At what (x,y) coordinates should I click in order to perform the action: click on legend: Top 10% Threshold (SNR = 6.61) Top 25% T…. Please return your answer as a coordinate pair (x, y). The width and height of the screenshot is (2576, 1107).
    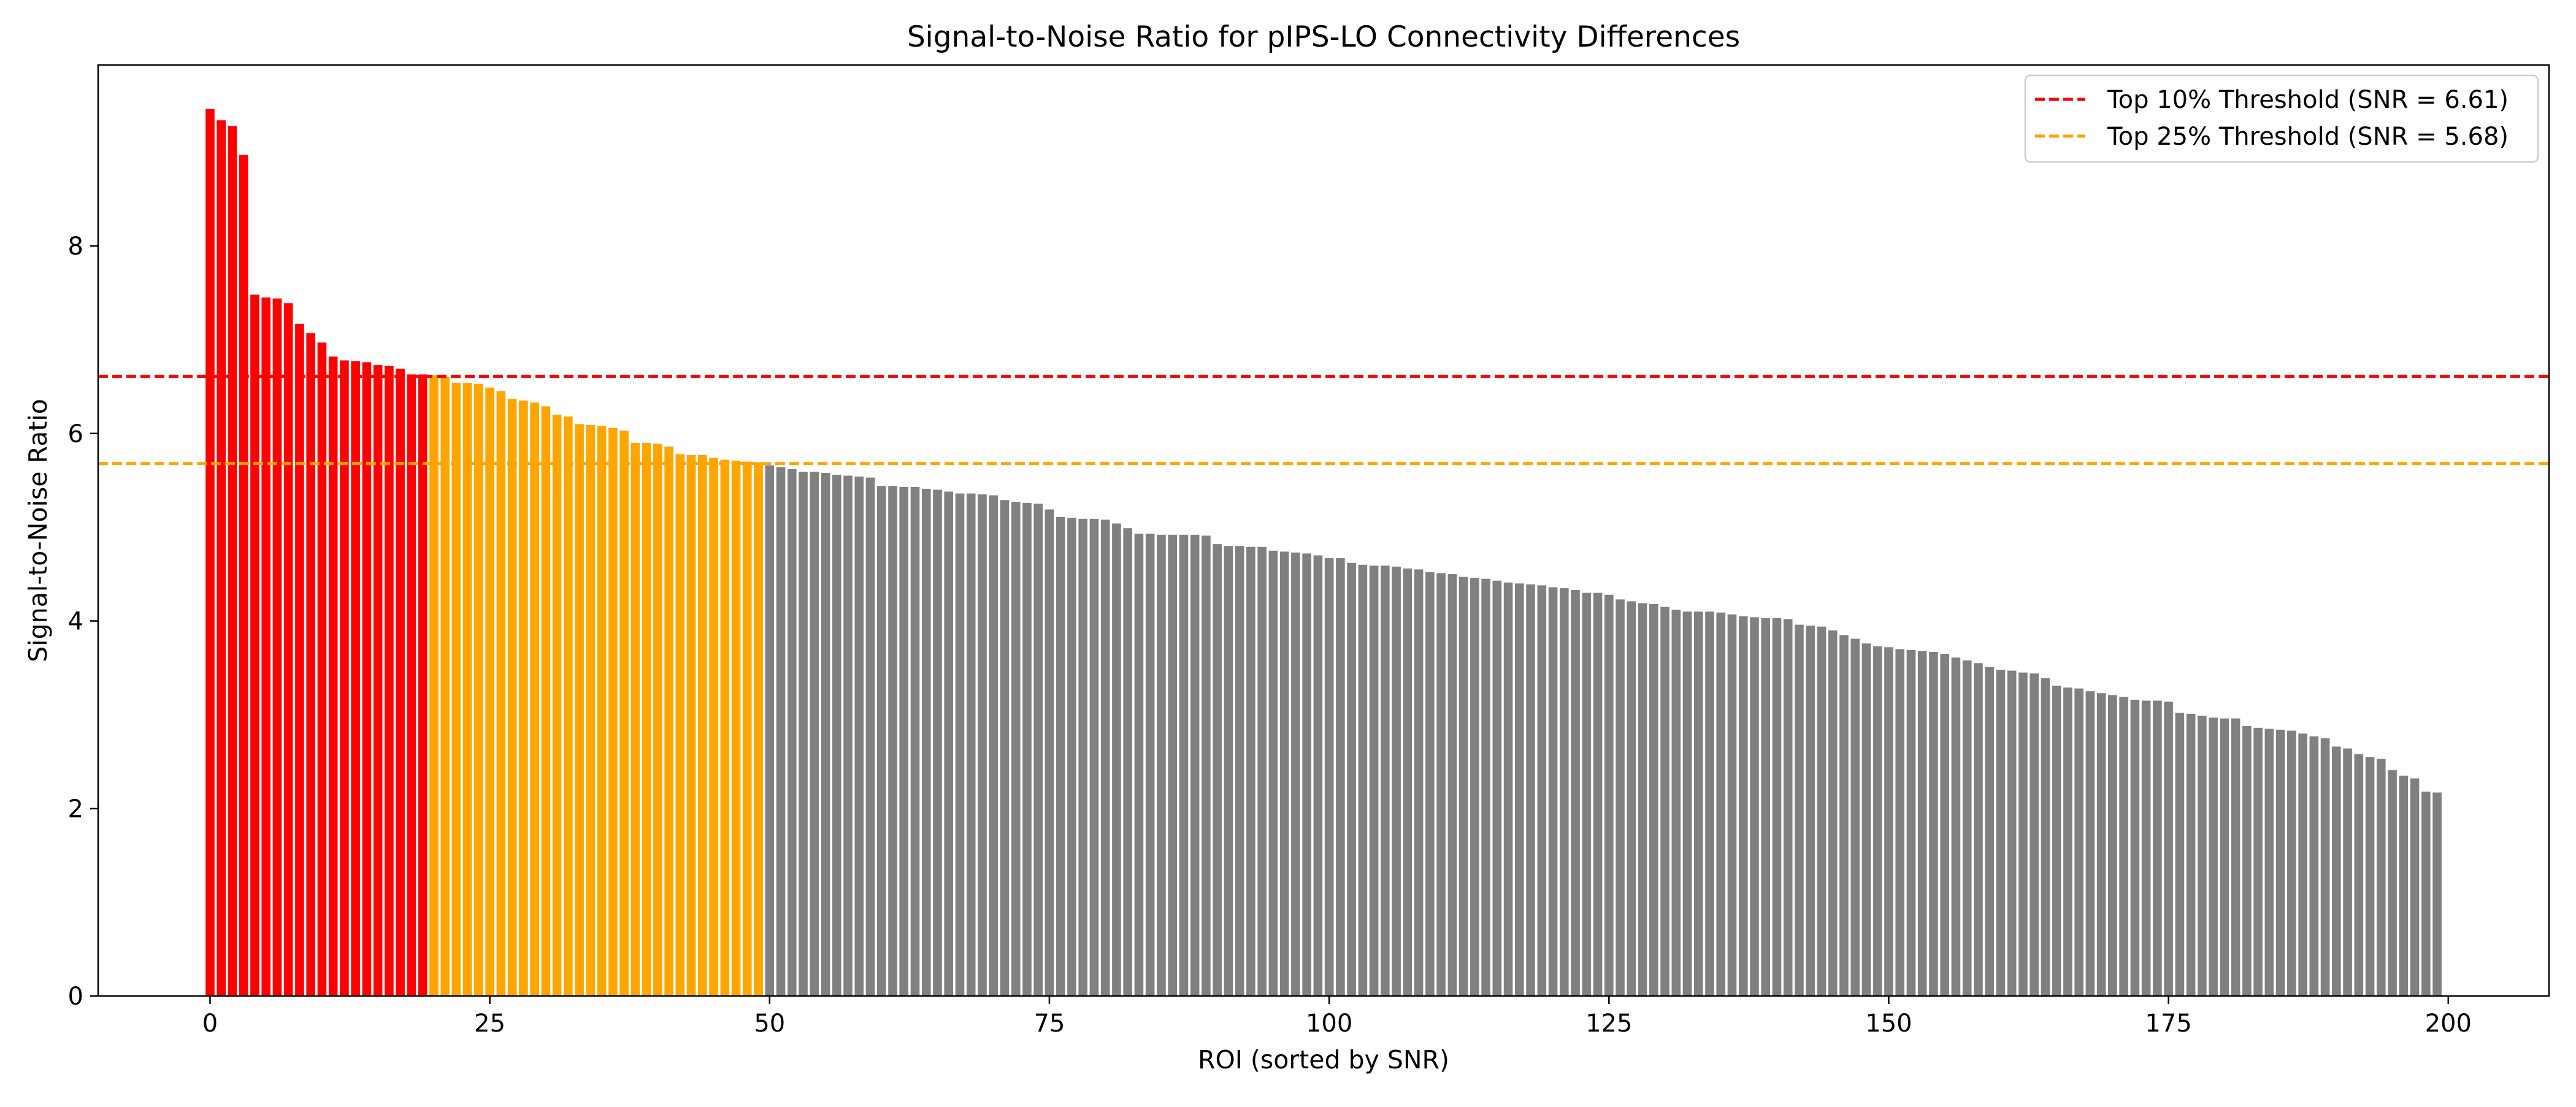
    Looking at the image, I should click on (2281, 118).